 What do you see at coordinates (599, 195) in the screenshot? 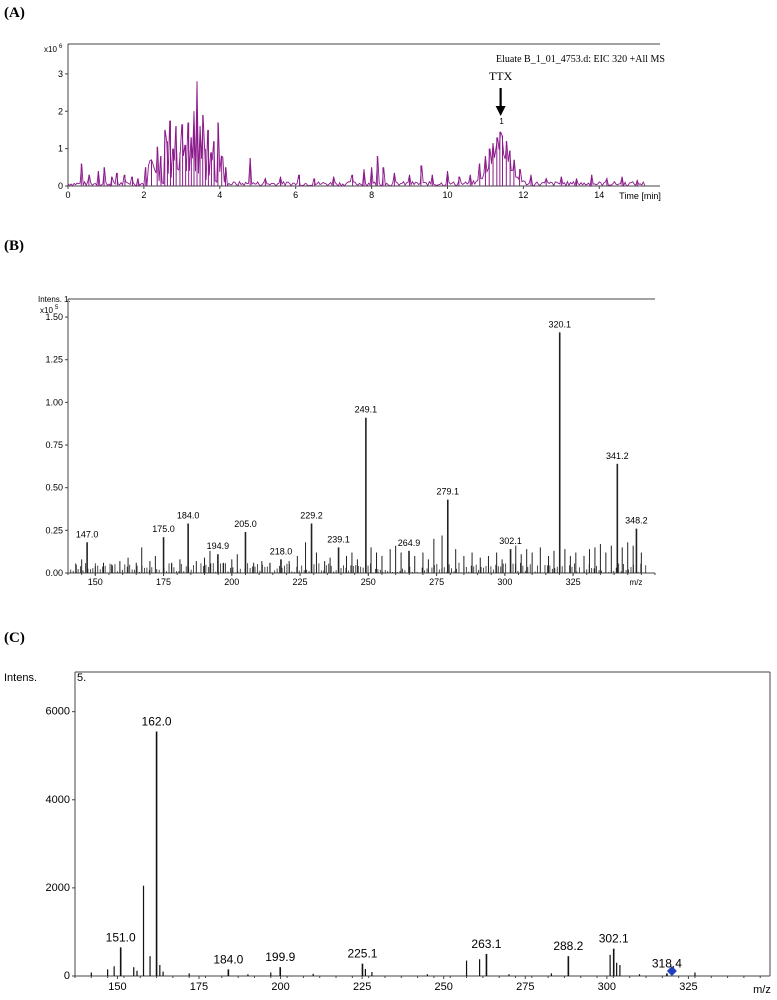
I see `chart-a-x-tick-label: 14` at bounding box center [599, 195].